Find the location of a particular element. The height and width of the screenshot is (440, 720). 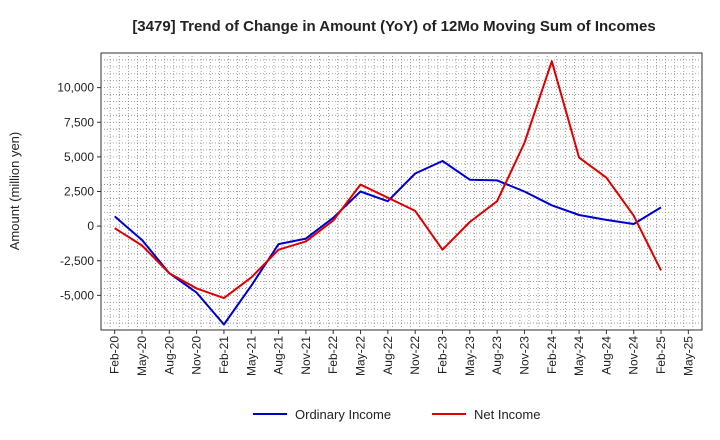

x-tick-label: Nov-21 is located at coordinates (306, 355).